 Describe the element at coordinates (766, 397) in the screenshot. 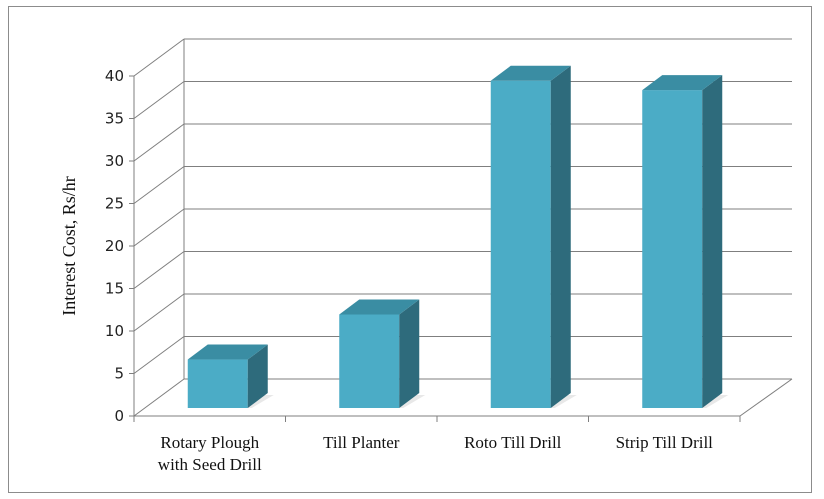

I see `floor-right-edge` at that location.